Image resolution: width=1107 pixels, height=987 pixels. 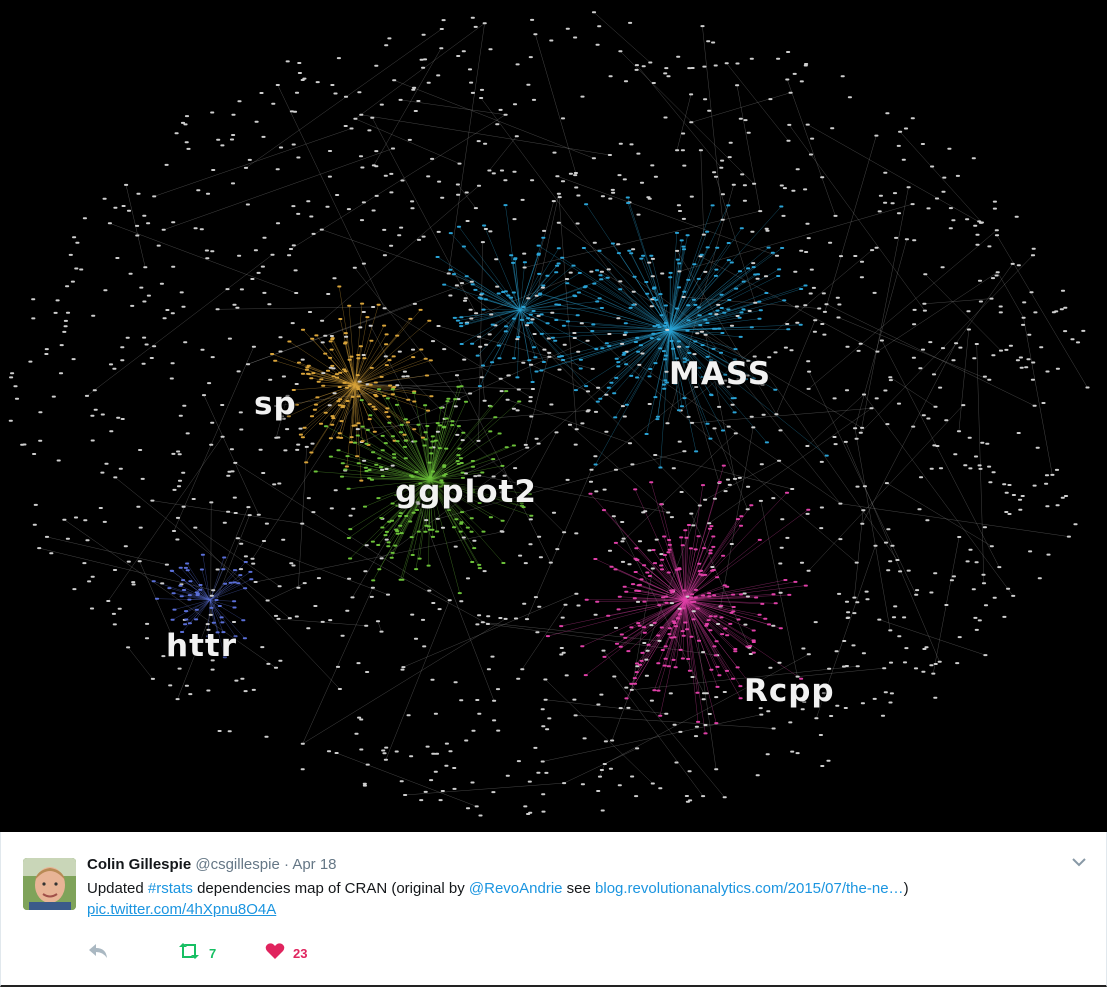 I want to click on hashtag-link: #rstats, so click(x=170, y=888).